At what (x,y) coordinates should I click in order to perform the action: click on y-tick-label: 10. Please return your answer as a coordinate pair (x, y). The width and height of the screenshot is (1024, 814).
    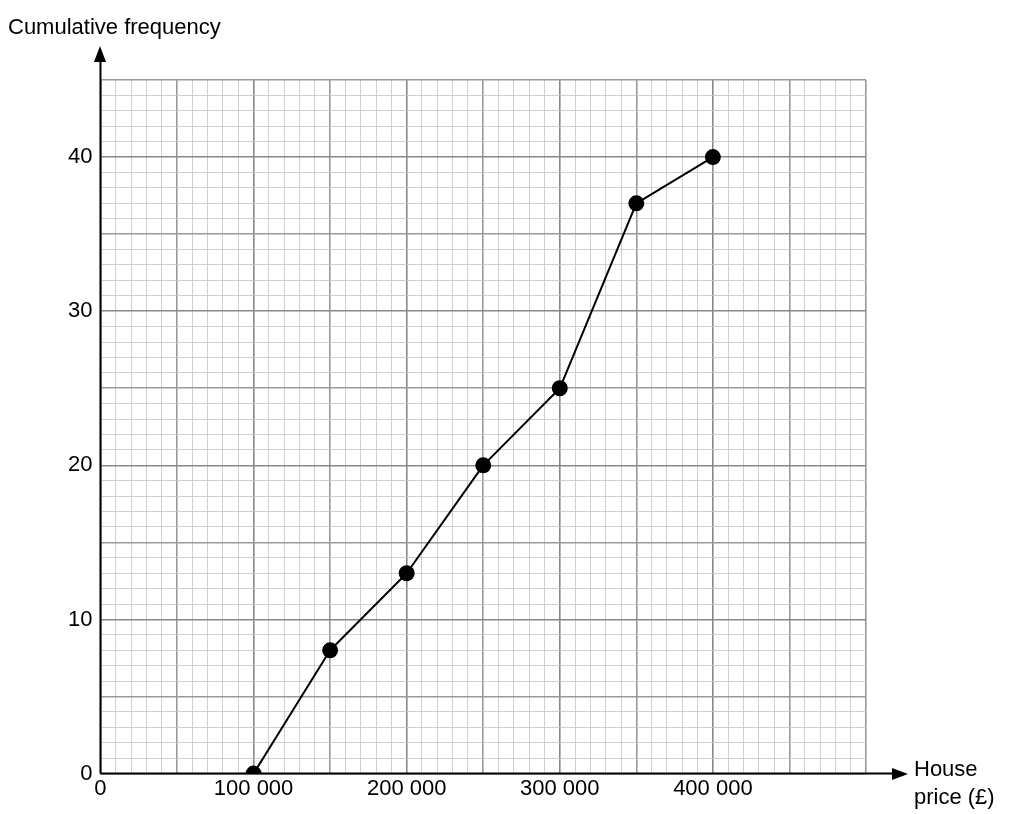
    Looking at the image, I should click on (80, 618).